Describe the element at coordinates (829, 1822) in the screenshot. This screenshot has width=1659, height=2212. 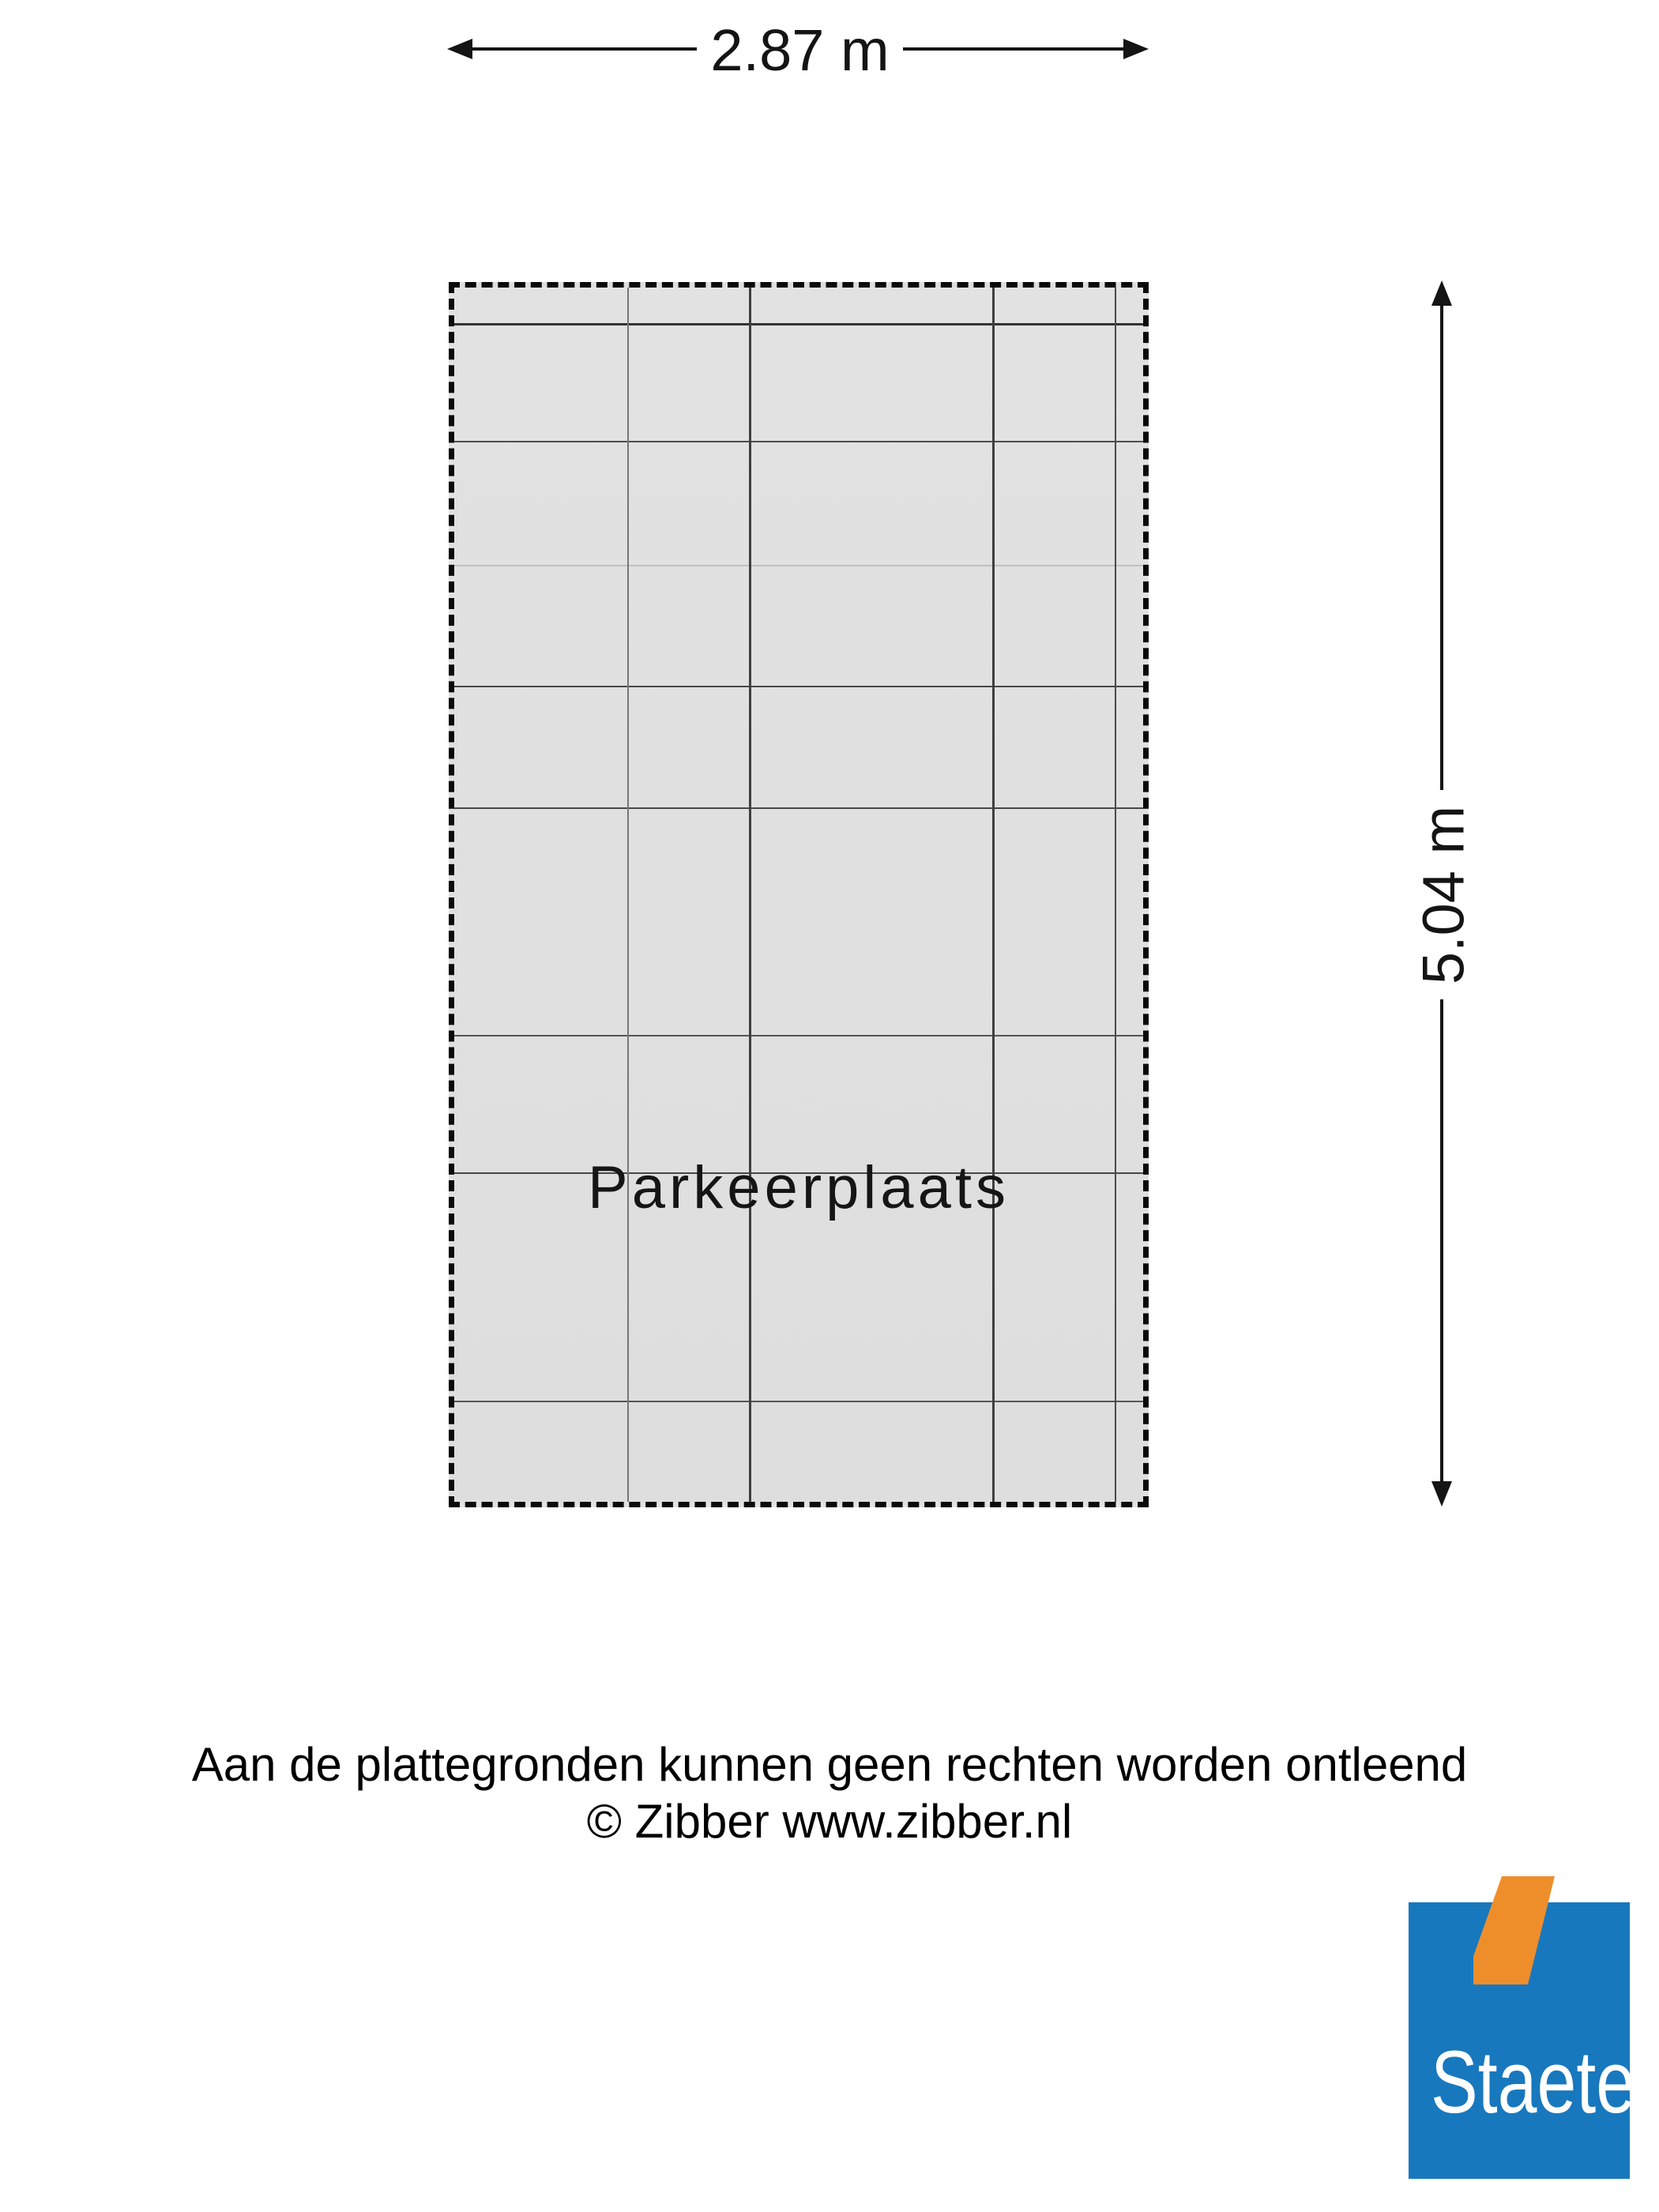
I see `copyright-text: © Zibber www.zibber.nl` at that location.